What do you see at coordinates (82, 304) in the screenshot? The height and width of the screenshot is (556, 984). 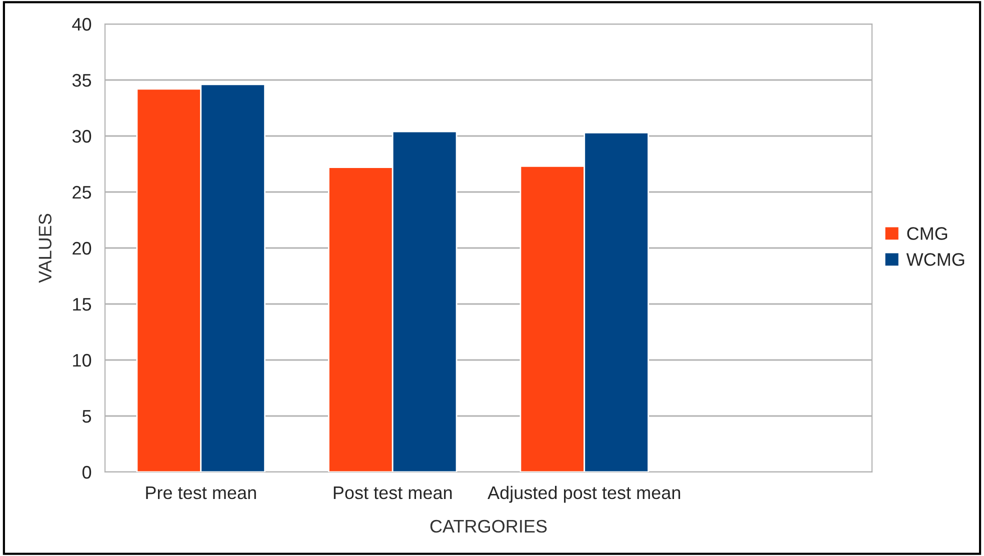 I see `y-tick-label: 15` at bounding box center [82, 304].